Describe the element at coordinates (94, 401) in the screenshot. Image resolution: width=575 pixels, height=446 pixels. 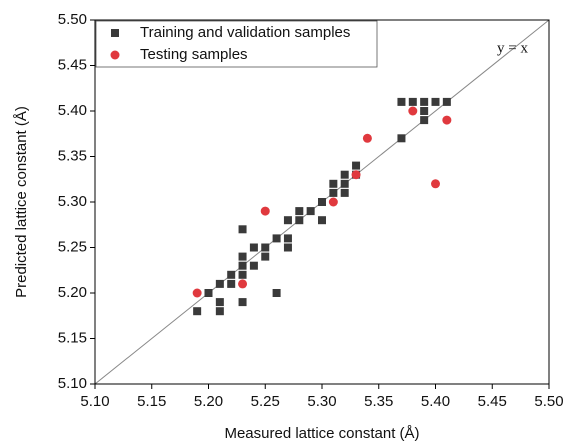
I see `x-tick-label: 5.10` at that location.